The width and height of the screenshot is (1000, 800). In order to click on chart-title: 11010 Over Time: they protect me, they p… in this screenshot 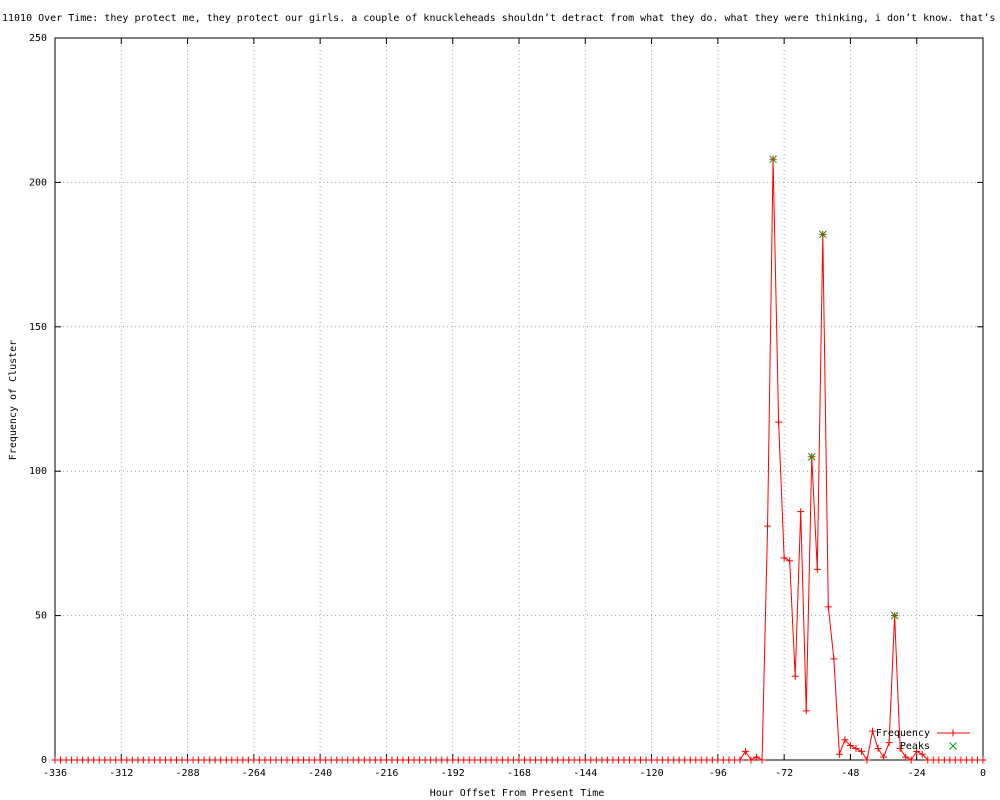, I will do `click(501, 18)`.